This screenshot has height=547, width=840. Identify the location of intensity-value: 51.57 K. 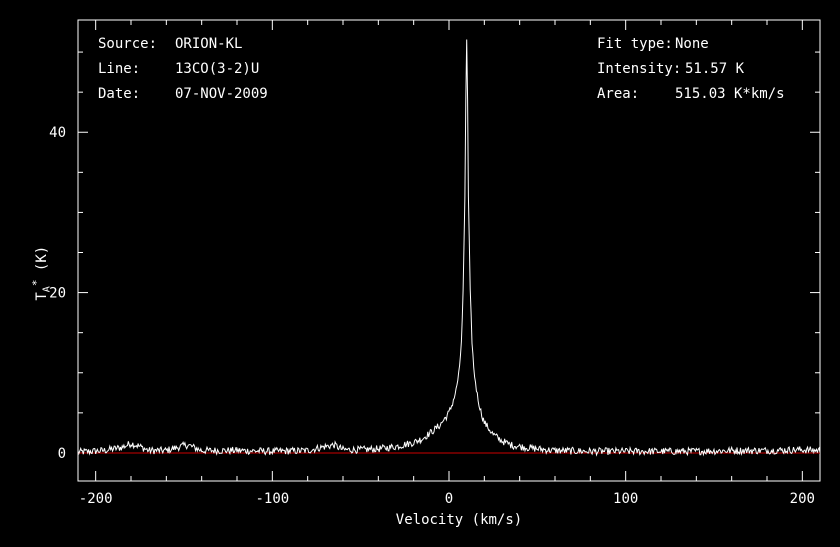
(715, 69).